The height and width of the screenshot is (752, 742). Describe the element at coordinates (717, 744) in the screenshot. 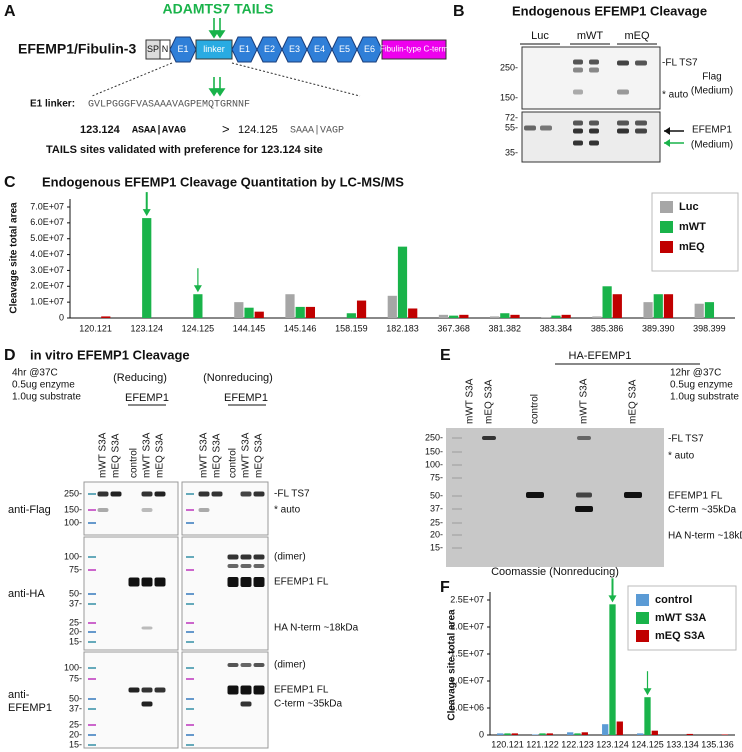

I see `x-tick-label: 135.136` at that location.